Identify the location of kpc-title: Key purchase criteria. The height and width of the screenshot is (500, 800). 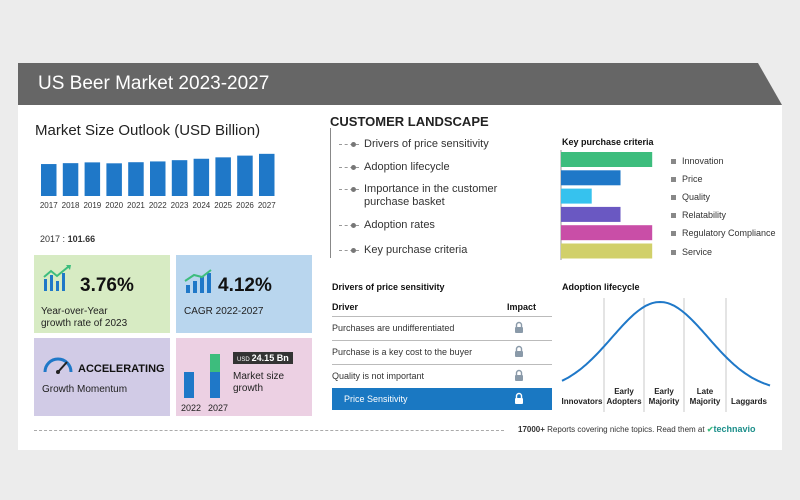
(608, 142).